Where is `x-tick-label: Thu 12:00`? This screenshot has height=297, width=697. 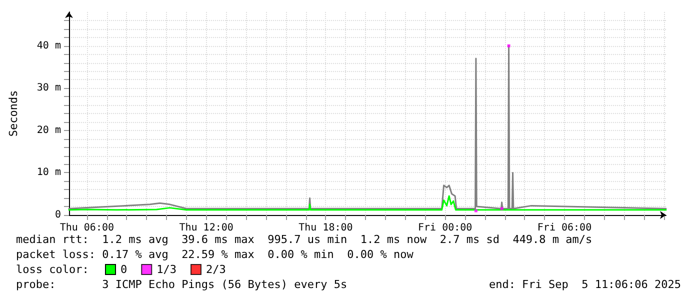
x-tick-label: Thu 12:00 is located at coordinates (206, 228).